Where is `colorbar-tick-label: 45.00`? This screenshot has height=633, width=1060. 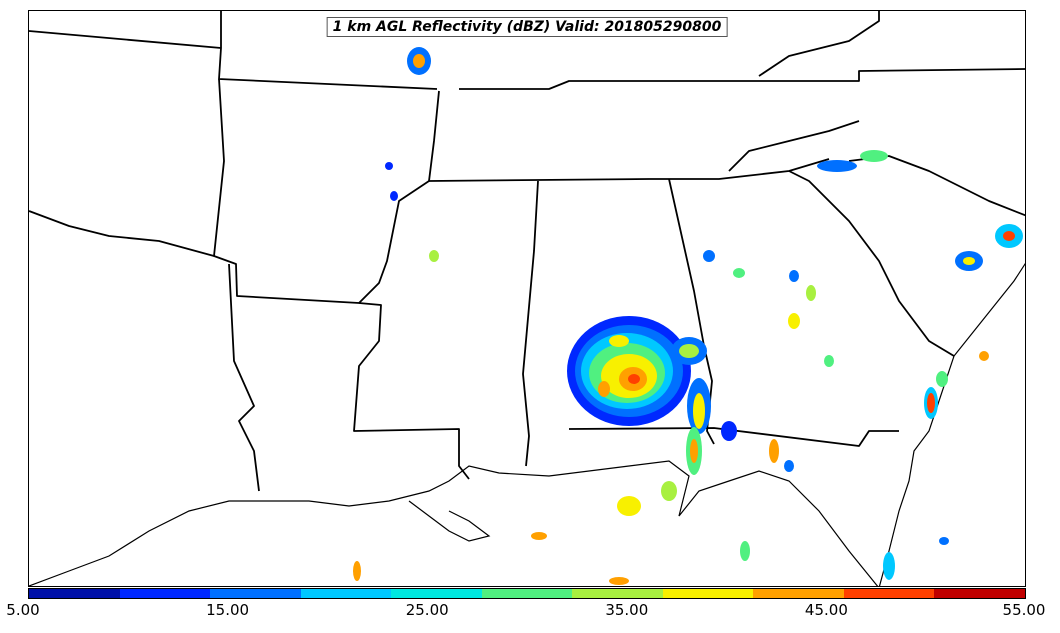
colorbar-tick-label: 45.00 is located at coordinates (826, 610).